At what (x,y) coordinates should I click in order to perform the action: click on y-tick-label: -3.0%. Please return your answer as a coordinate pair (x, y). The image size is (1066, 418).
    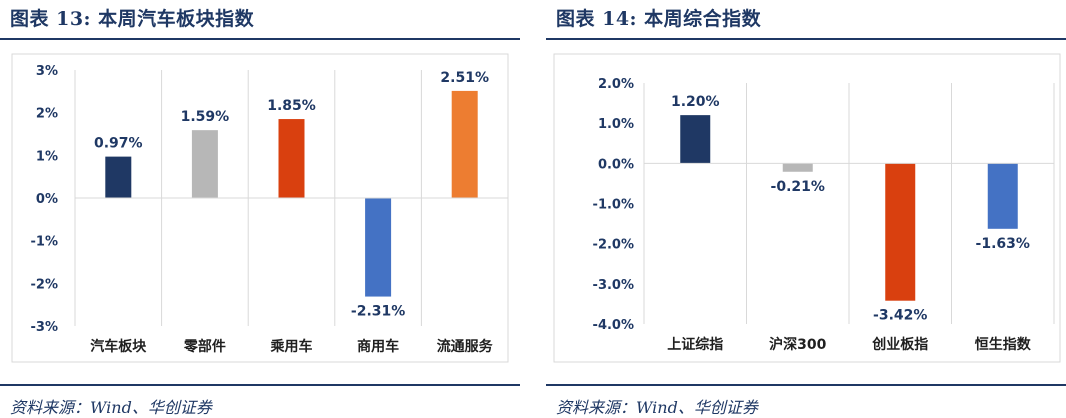
    Looking at the image, I should click on (613, 285).